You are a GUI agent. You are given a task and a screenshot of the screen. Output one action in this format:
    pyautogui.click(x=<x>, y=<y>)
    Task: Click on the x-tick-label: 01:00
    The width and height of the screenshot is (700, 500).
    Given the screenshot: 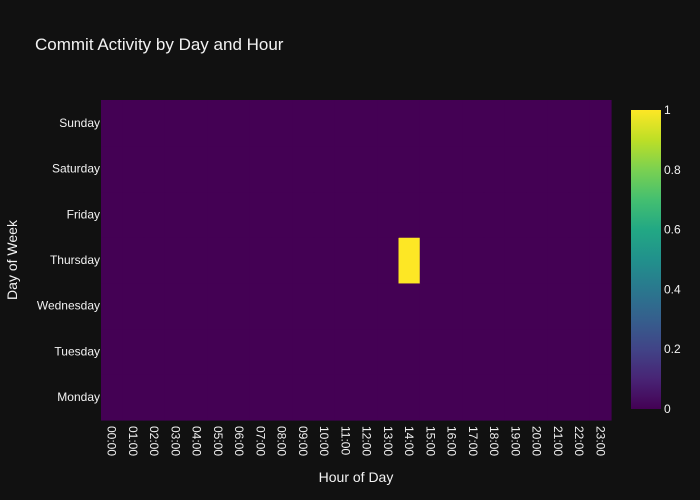 What is the action you would take?
    pyautogui.click(x=133, y=441)
    